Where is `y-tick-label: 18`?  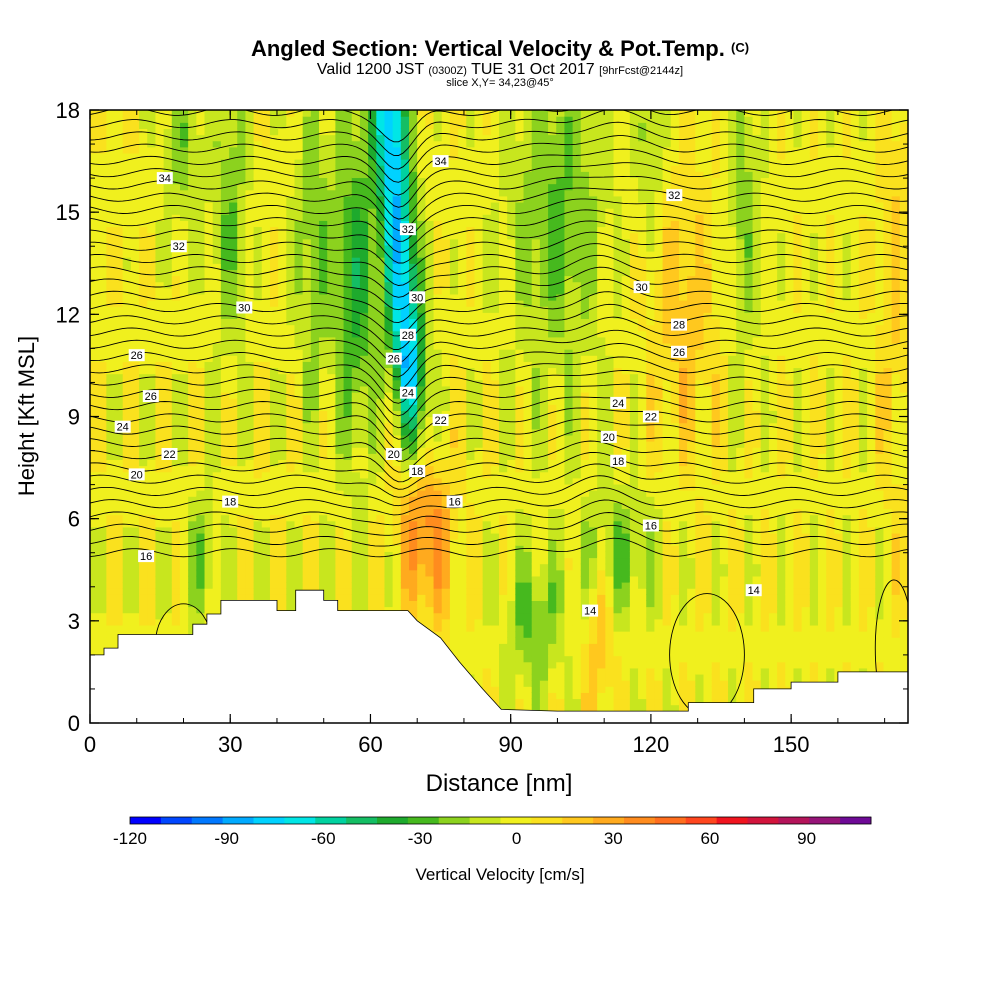
y-tick-label: 18 is located at coordinates (68, 110).